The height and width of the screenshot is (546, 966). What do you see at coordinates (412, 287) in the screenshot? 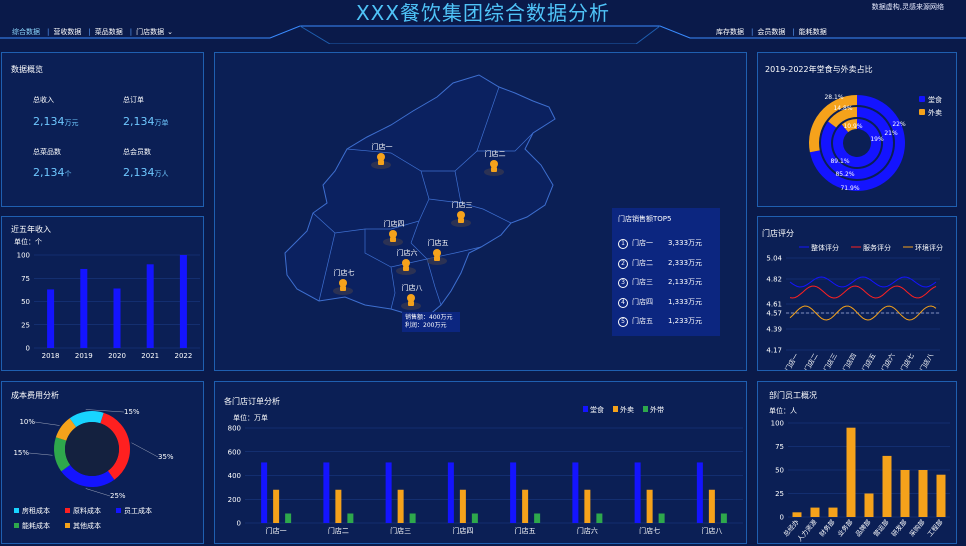
I see `store-label: 门店八` at bounding box center [412, 287].